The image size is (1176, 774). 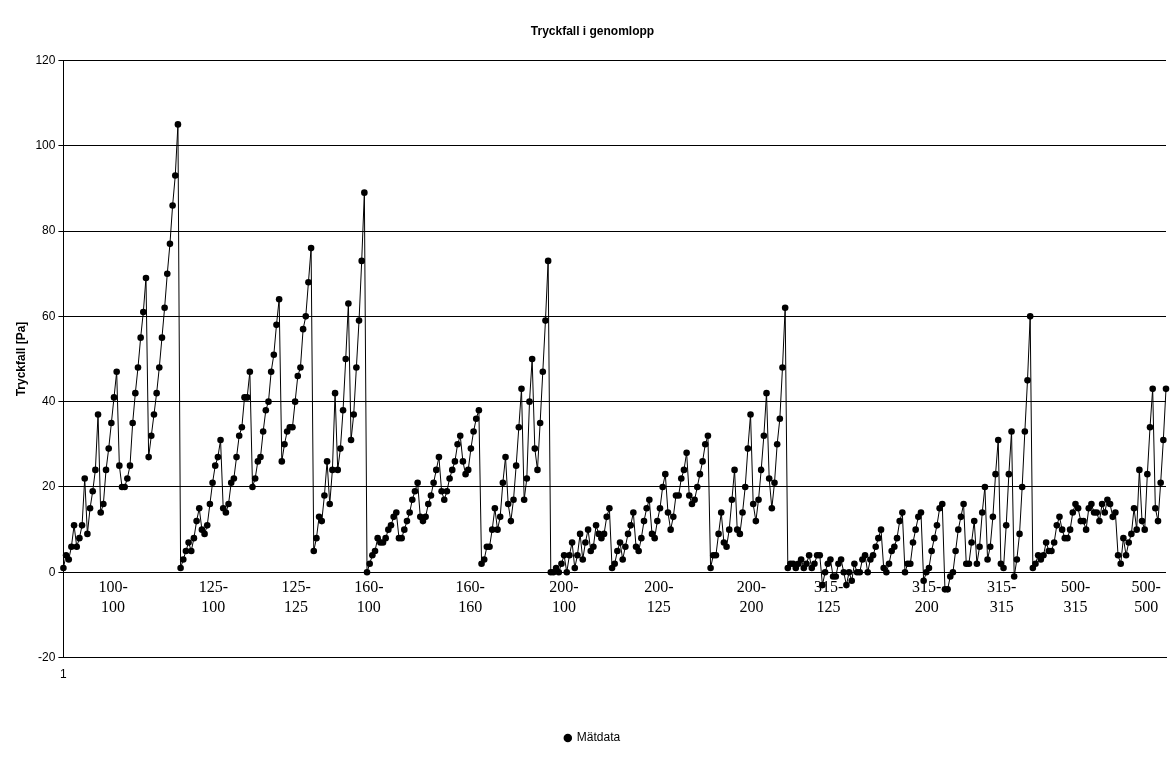 What do you see at coordinates (49, 486) in the screenshot?
I see `y-tick-label: 20` at bounding box center [49, 486].